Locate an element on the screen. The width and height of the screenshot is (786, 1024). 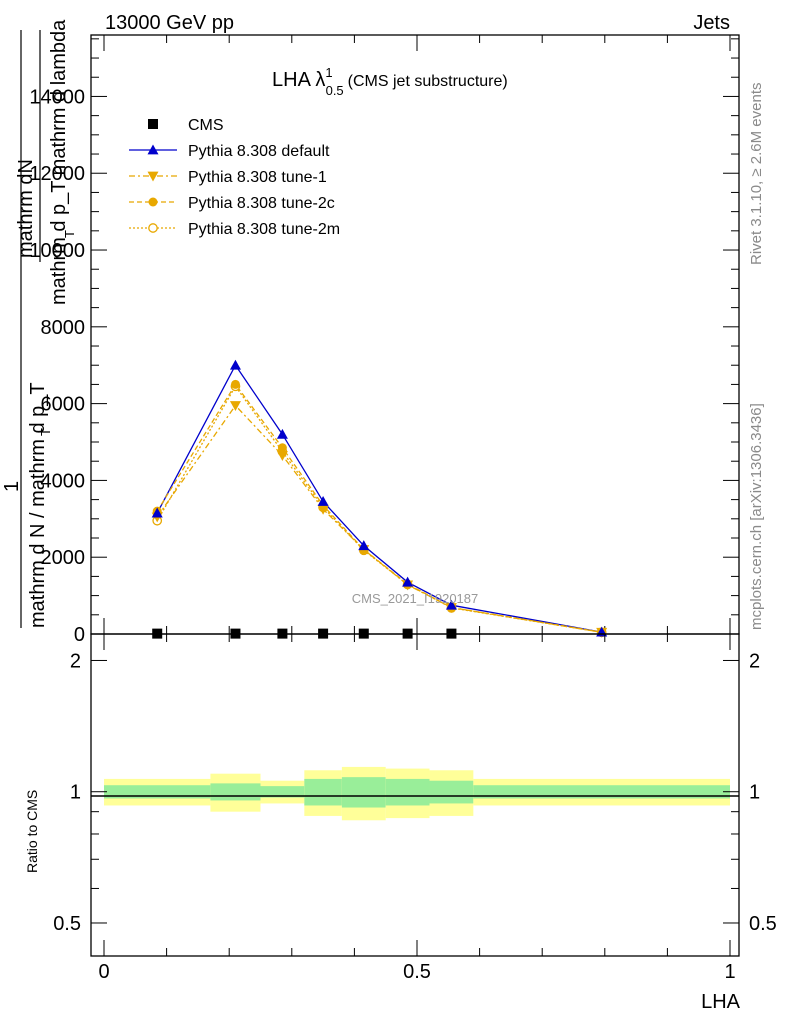
ylabel-top-sub: T is located at coordinates (69, 234).